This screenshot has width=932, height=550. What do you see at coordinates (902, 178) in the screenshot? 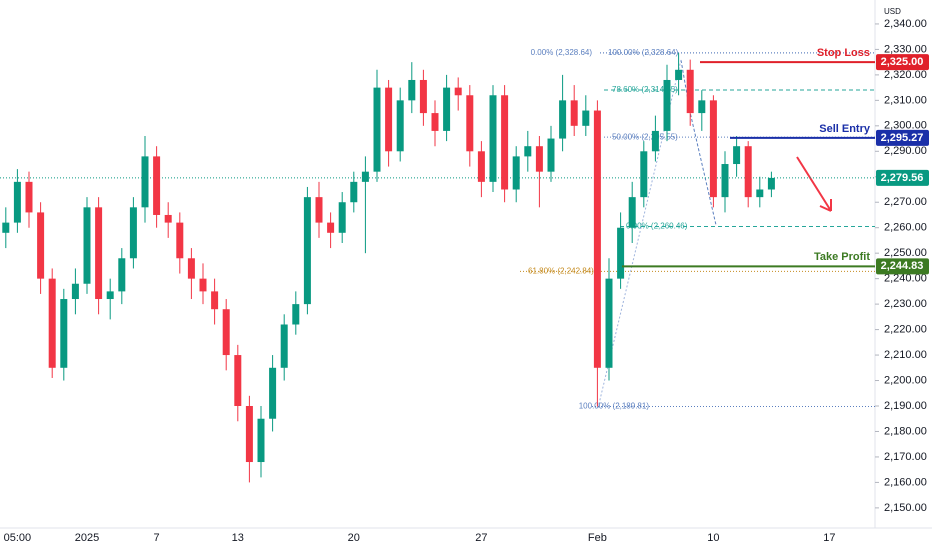
I see `price-tag-label: 2,279.56` at bounding box center [902, 178].